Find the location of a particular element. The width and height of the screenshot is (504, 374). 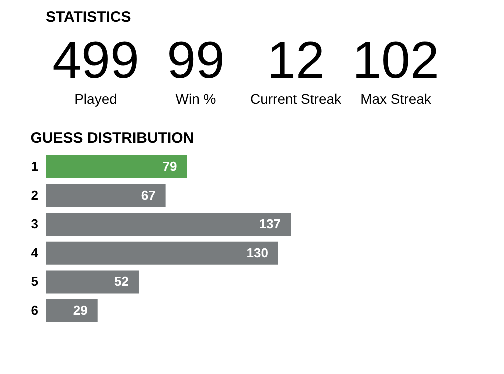

y-tick-label: 6 is located at coordinates (34, 310).